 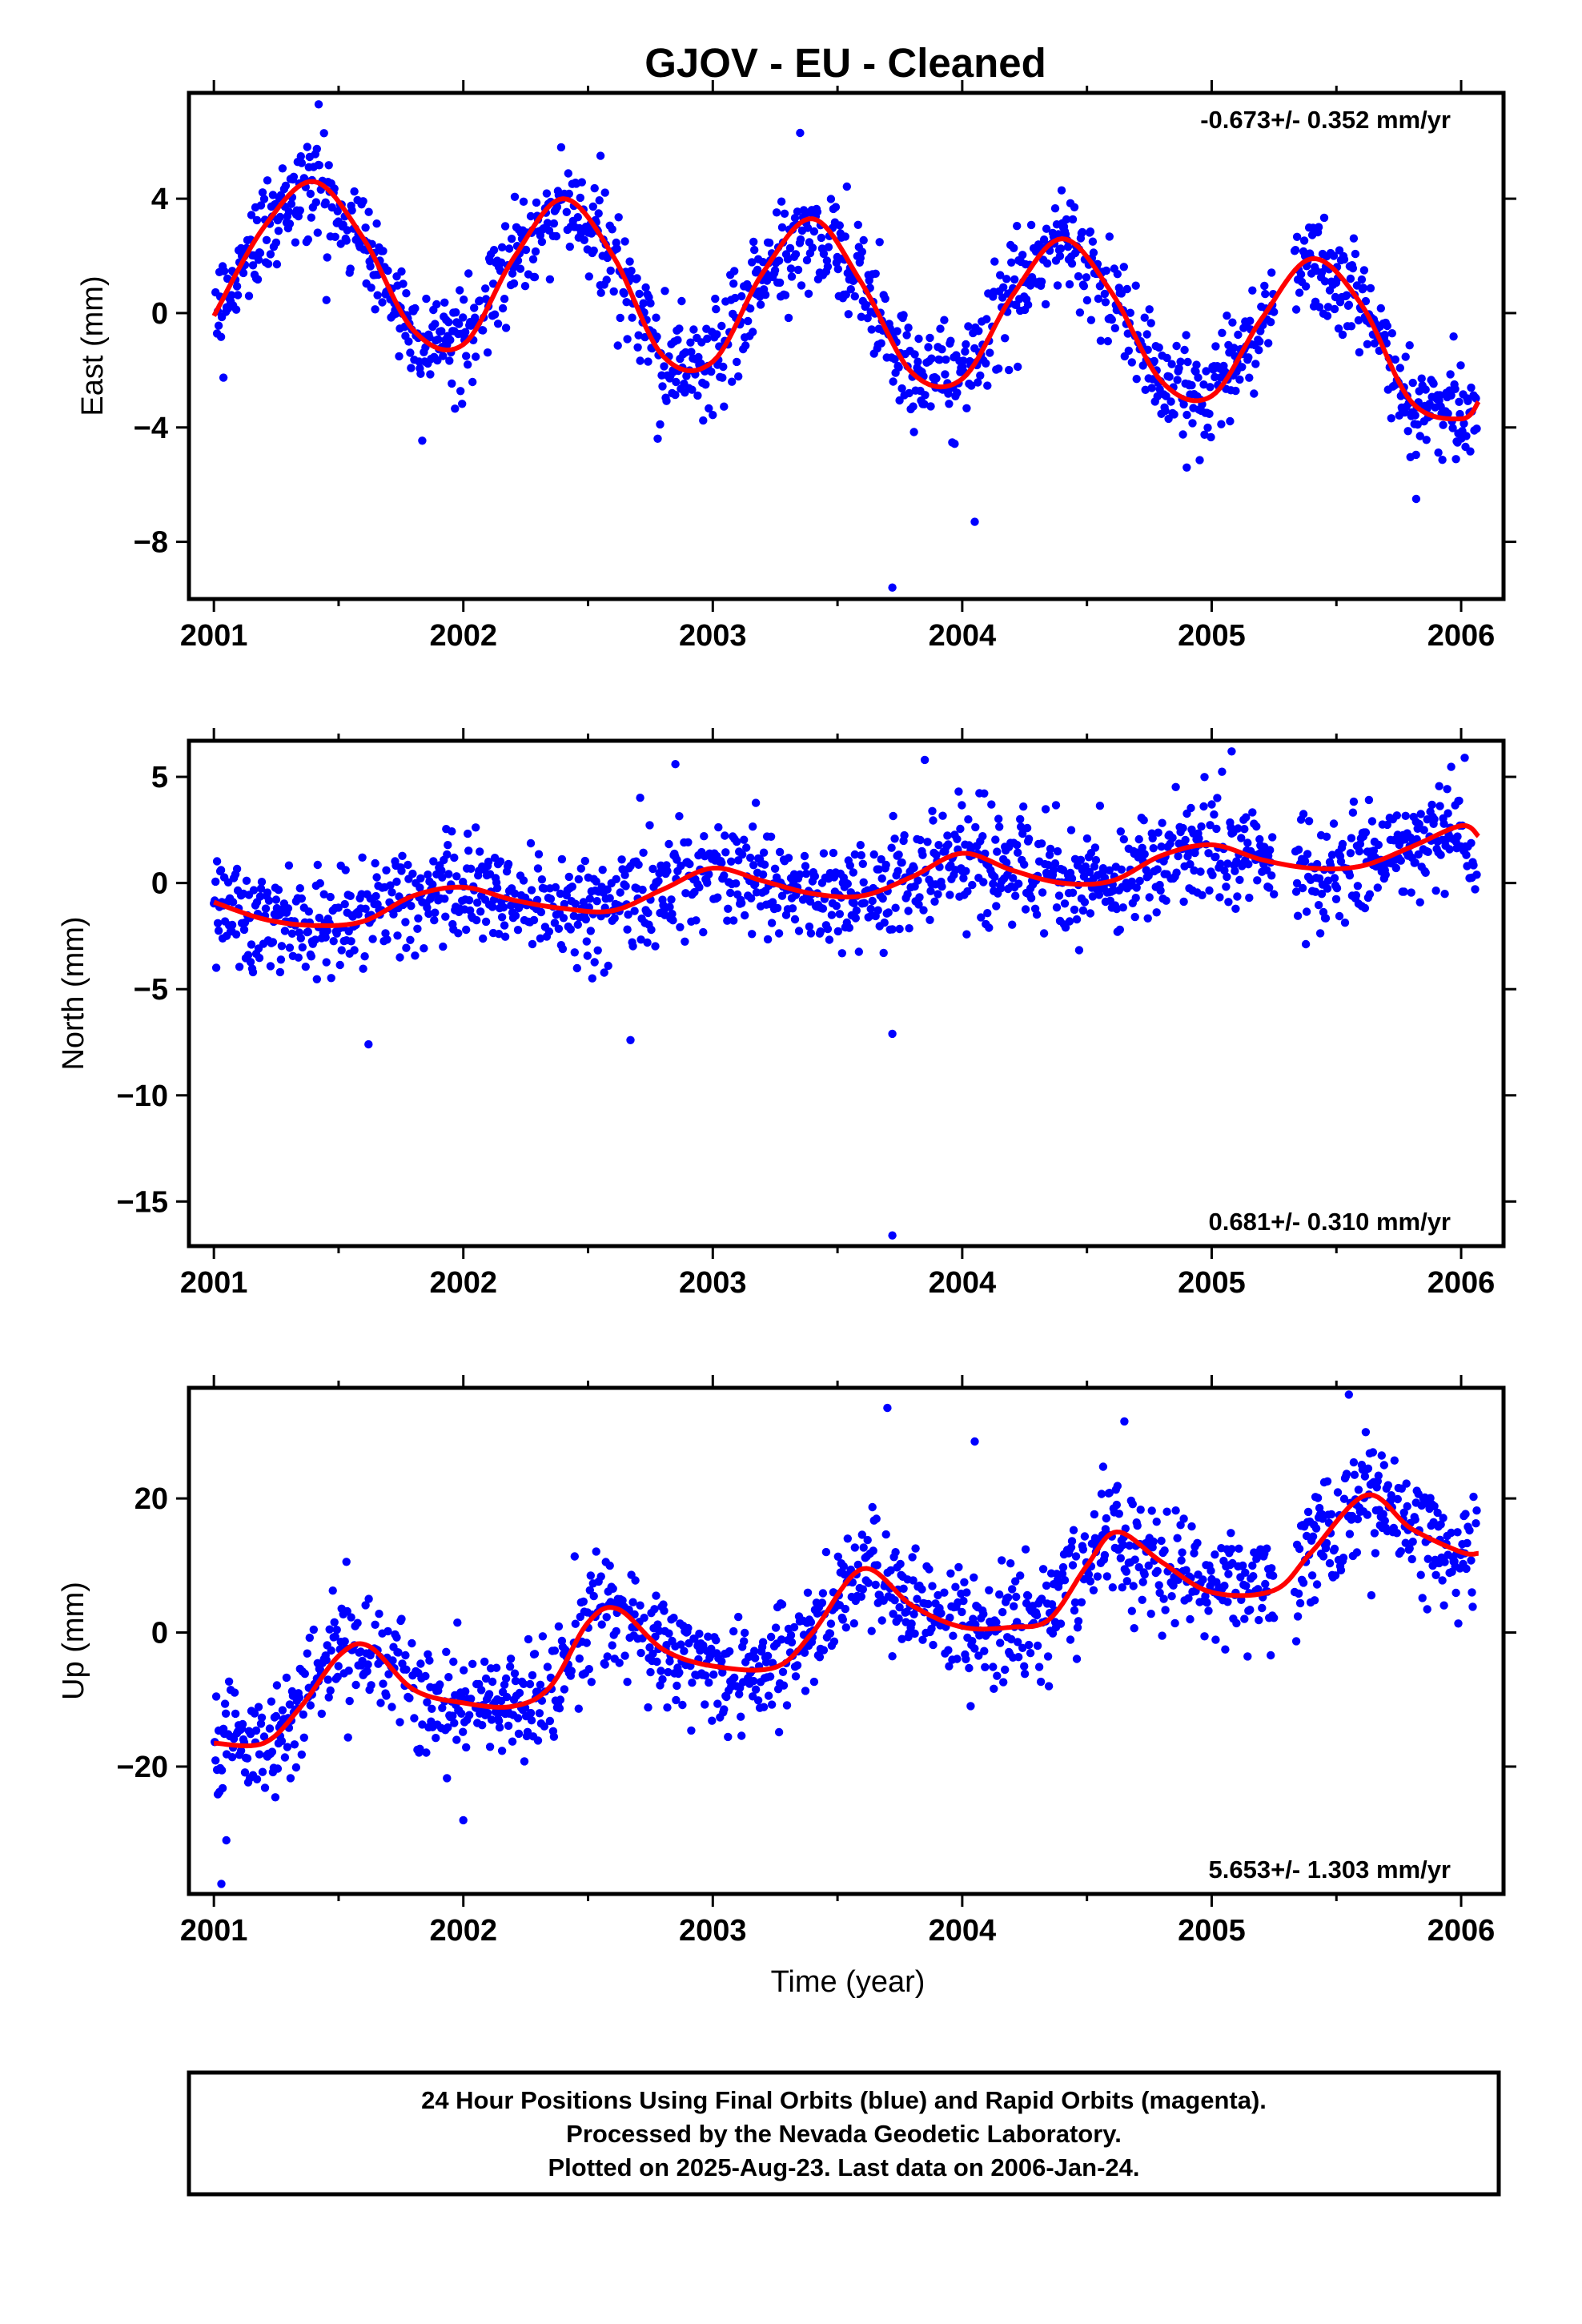 I want to click on north-xtick-label: 2003, so click(x=713, y=1283).